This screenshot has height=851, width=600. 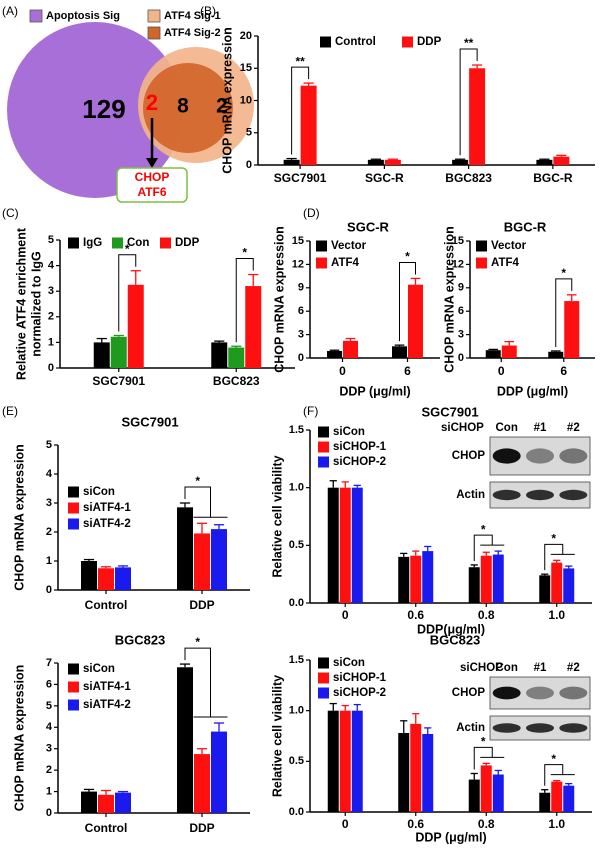 I want to click on panel-label: (D), so click(x=311, y=213).